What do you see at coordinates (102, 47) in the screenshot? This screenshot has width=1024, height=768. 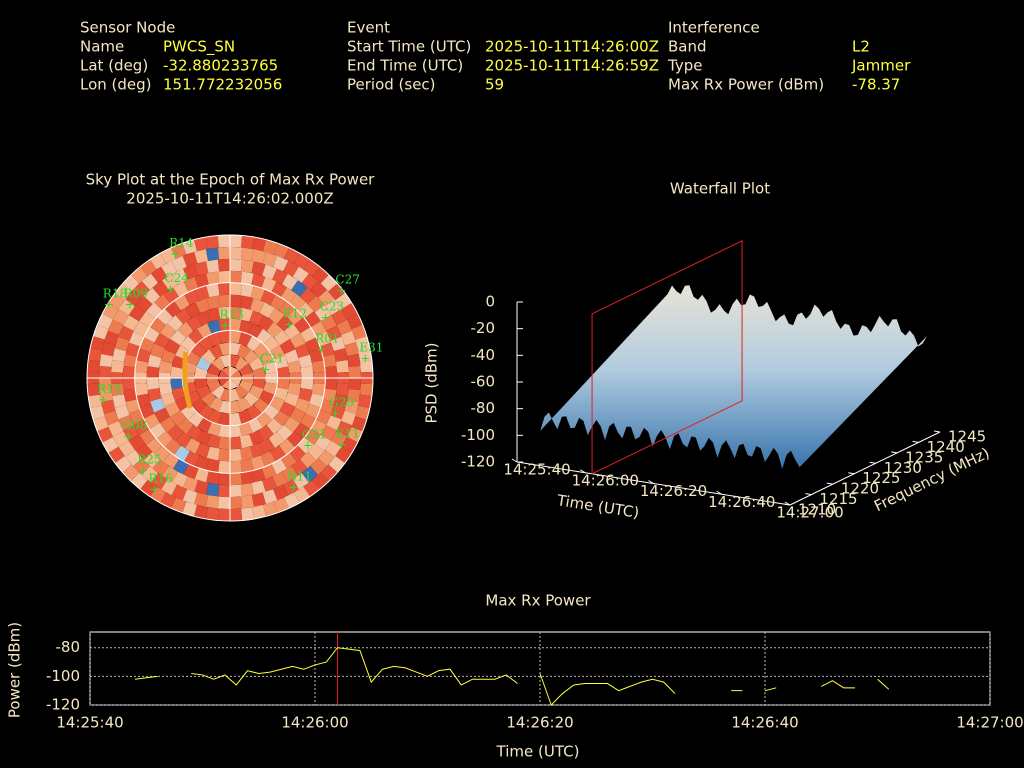 I see `field-label: Name` at bounding box center [102, 47].